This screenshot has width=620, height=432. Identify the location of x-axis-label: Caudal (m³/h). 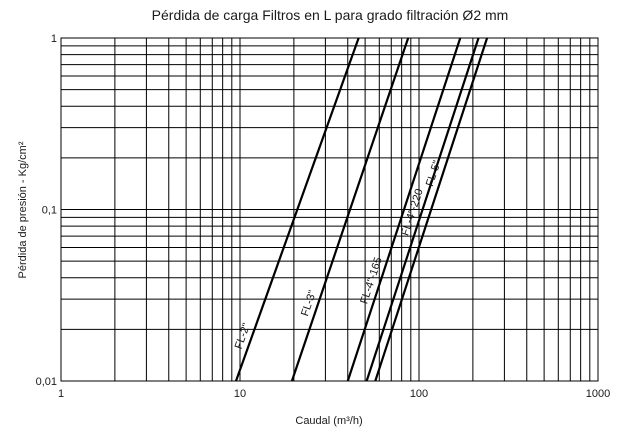
(328, 421).